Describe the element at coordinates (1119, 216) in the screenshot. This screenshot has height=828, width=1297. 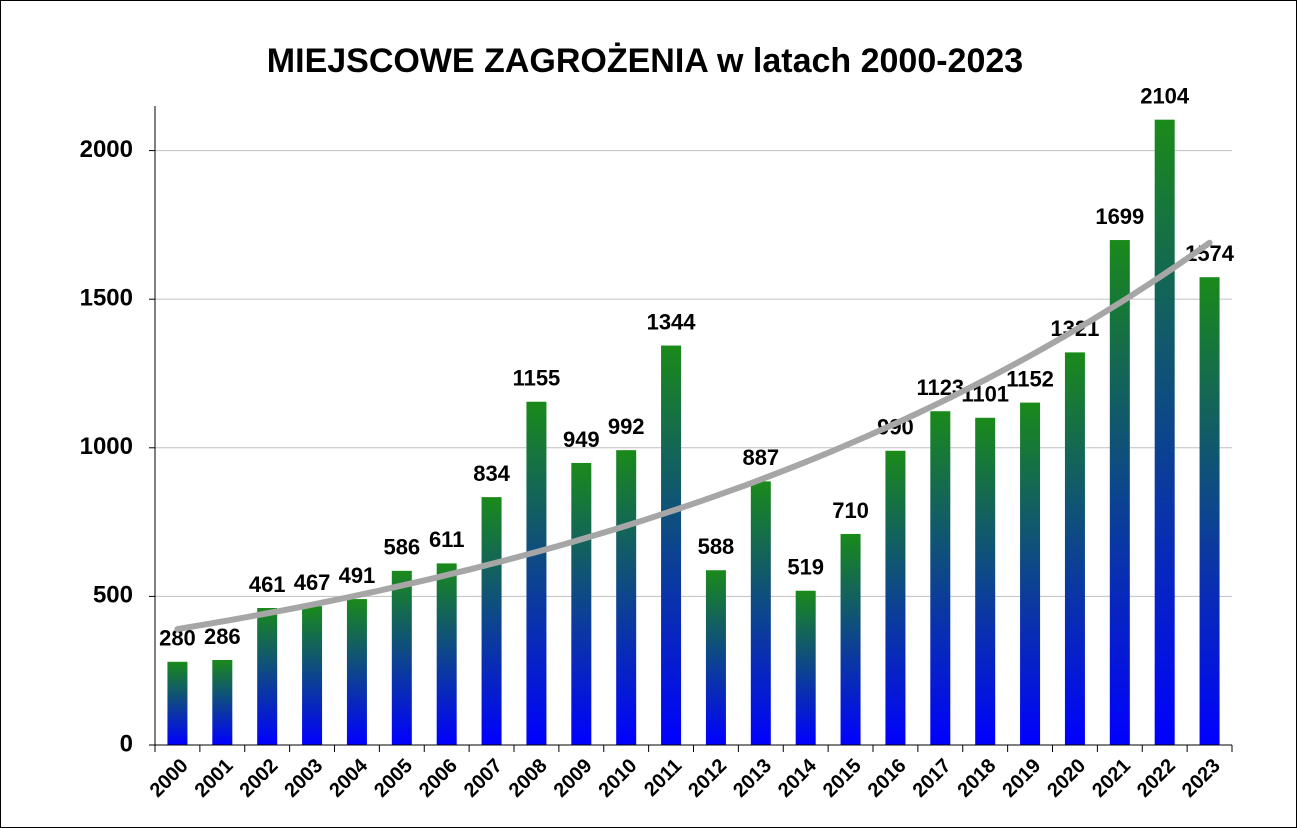
I see `value-label: 1699` at that location.